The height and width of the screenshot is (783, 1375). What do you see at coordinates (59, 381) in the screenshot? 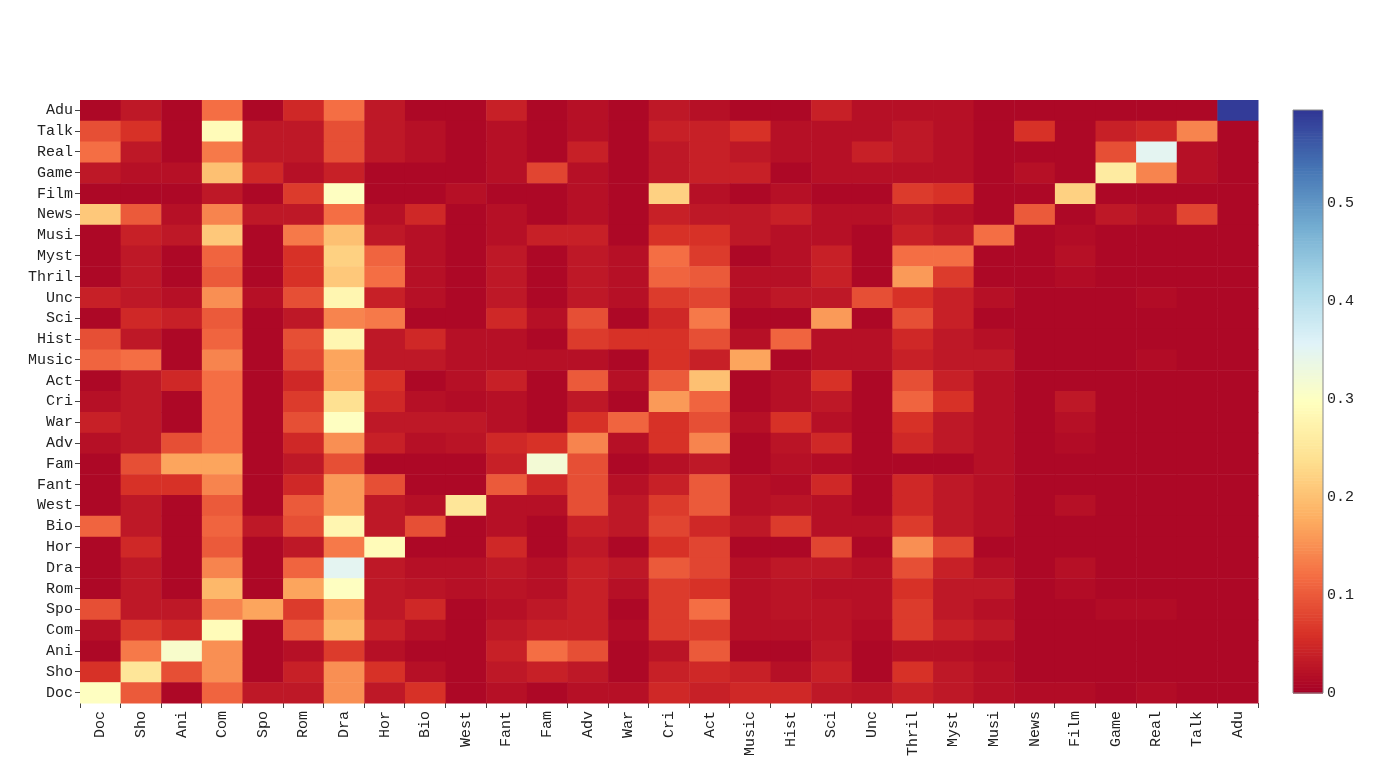
I see `y-tick-label: Act` at bounding box center [59, 381].